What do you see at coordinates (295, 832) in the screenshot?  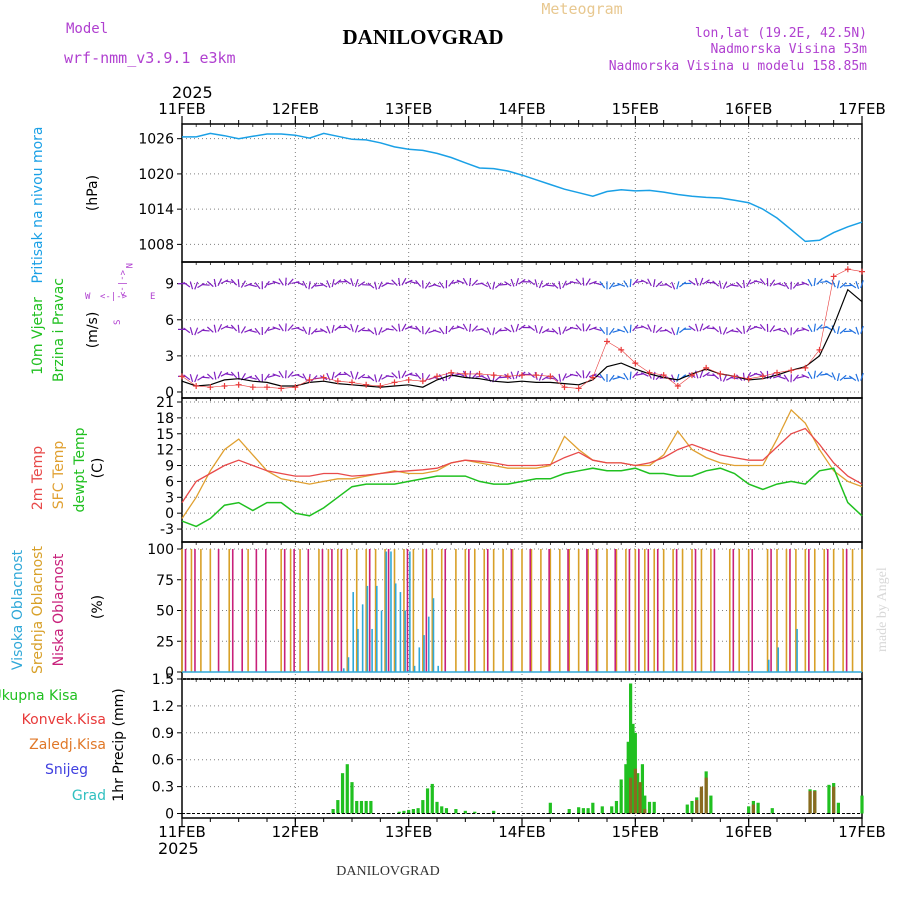 I see `x-tick-label: 12FEB` at bounding box center [295, 832].